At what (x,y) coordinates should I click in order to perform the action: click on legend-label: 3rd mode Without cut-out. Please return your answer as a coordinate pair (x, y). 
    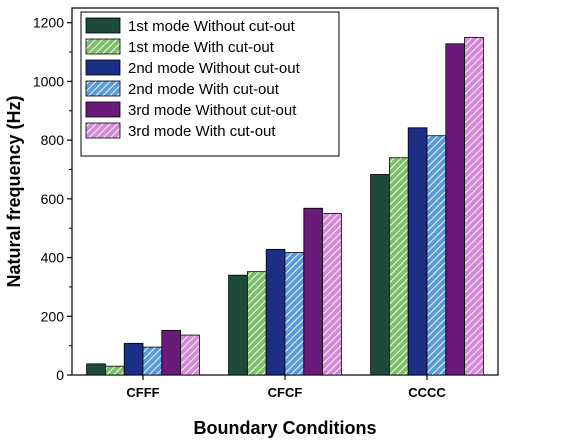
    Looking at the image, I should click on (212, 110).